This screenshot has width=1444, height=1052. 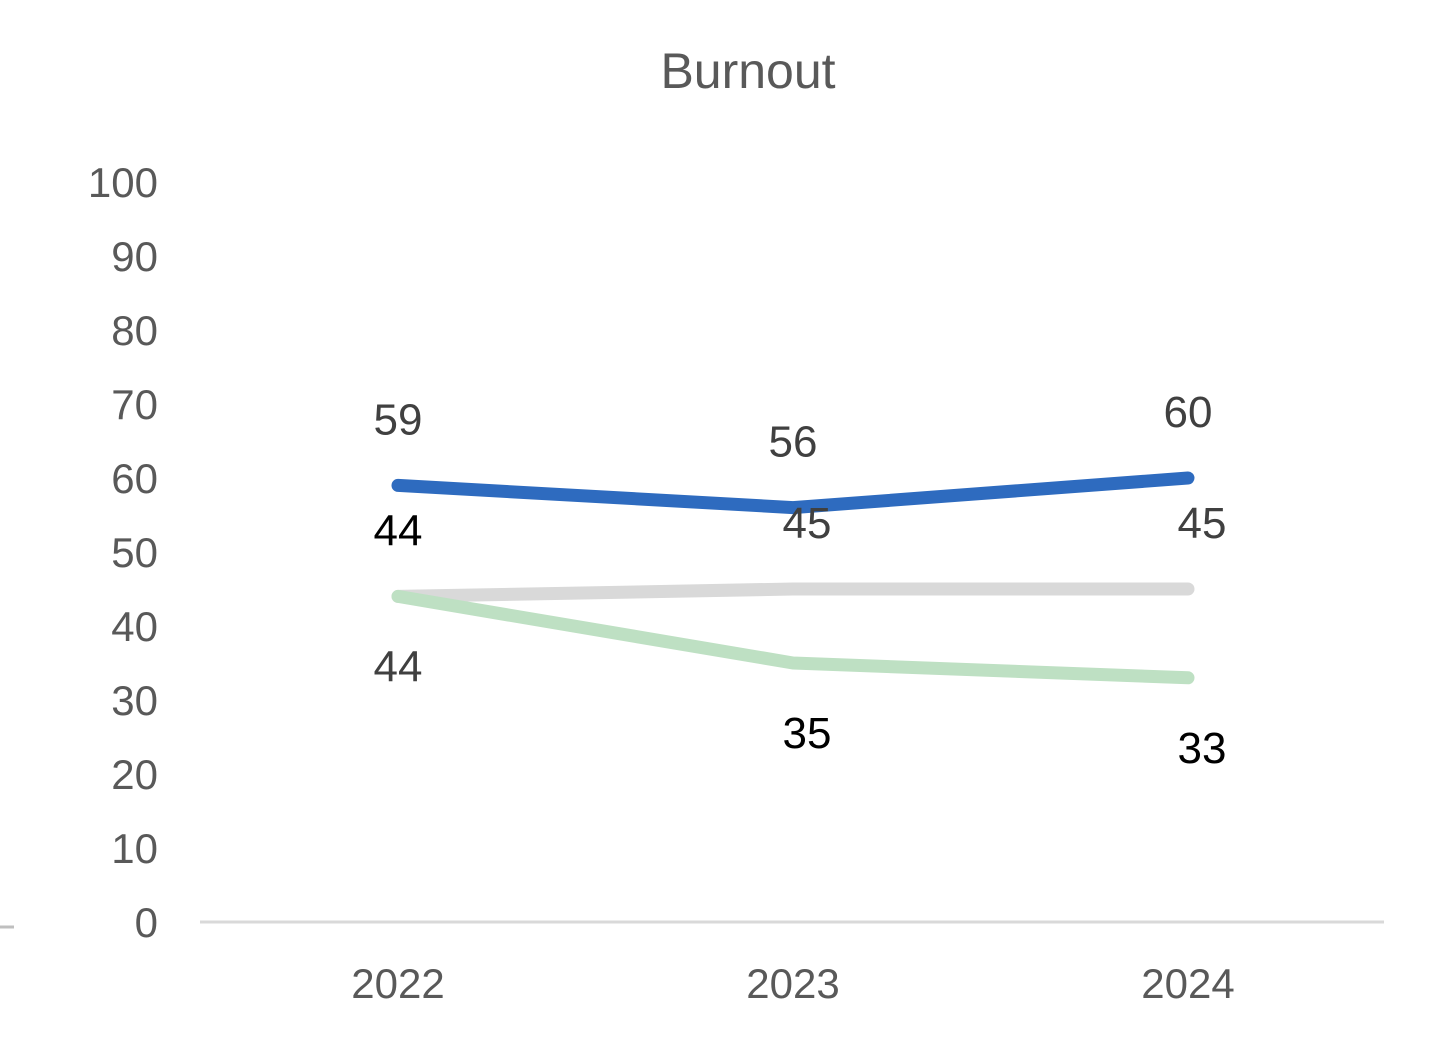 What do you see at coordinates (134, 774) in the screenshot?
I see `y-tick-label: 20` at bounding box center [134, 774].